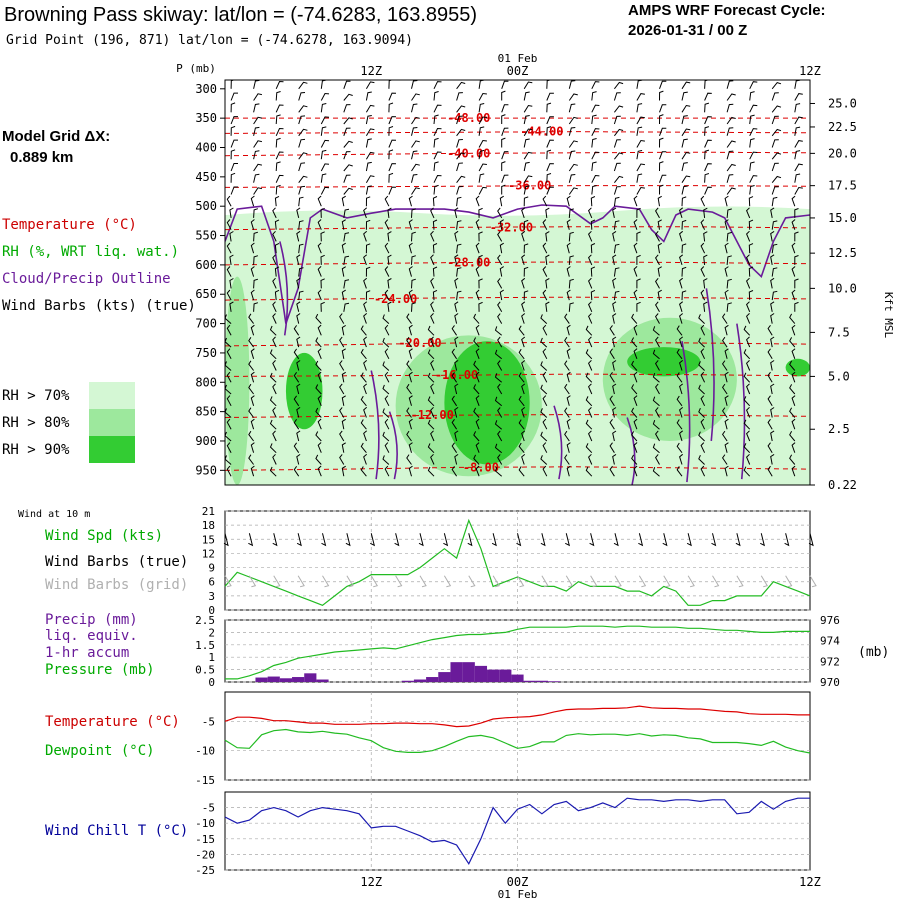  Describe the element at coordinates (117, 562) in the screenshot. I see `wind-barbs-true-label: Wind Barbs (true)` at that location.